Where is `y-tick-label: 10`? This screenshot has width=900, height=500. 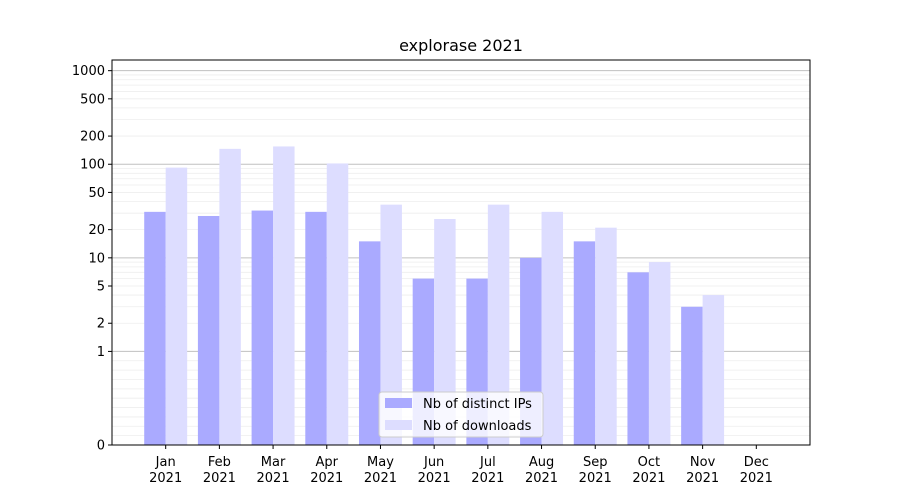
y-tick-label: 10 is located at coordinates (96, 258).